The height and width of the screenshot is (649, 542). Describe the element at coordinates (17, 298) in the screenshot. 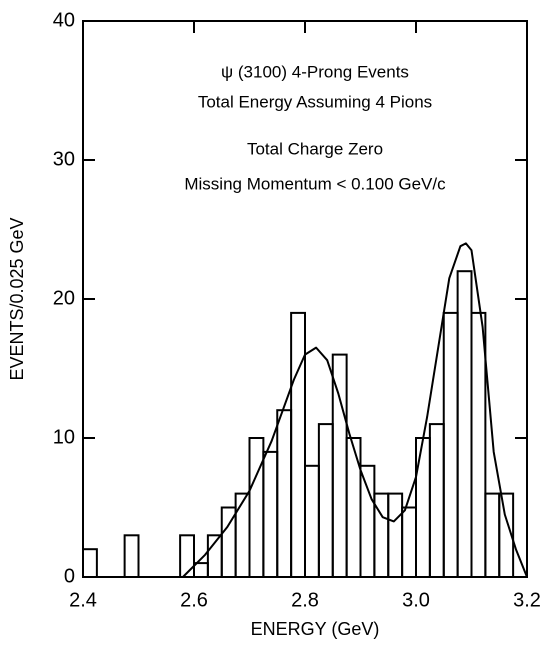

I see `y-axis-label: EVENTS/0.025 GeV` at that location.